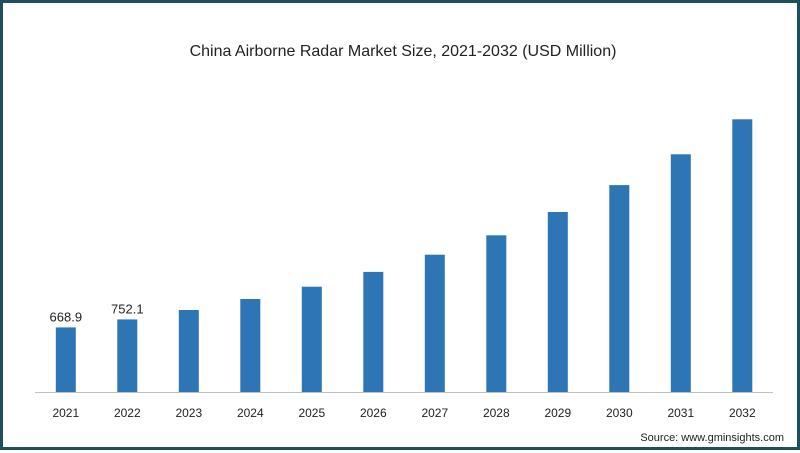 The height and width of the screenshot is (453, 800). Describe the element at coordinates (65, 359) in the screenshot. I see `bar-2021` at that location.